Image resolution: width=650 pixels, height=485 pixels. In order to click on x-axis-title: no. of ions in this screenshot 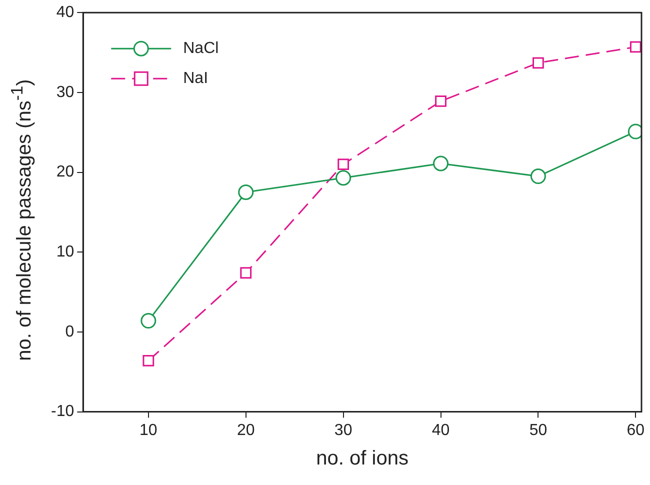, I will do `click(362, 459)`.